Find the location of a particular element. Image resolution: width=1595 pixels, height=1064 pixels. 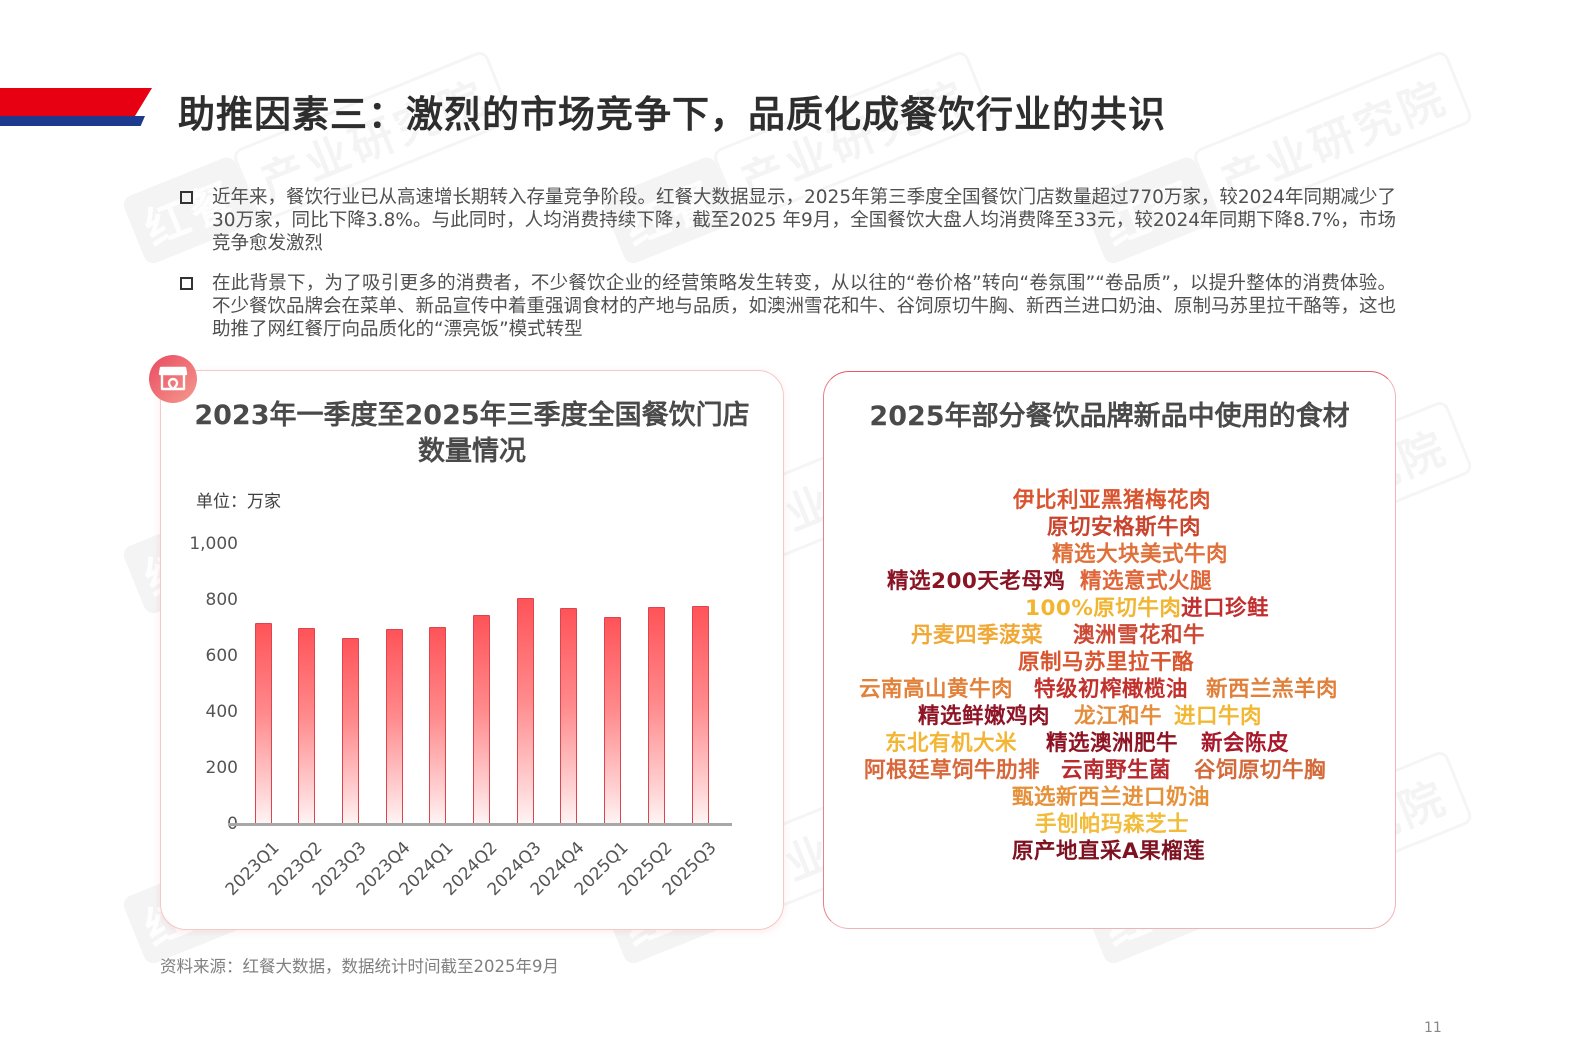

bar-2025Q3 is located at coordinates (700, 715).